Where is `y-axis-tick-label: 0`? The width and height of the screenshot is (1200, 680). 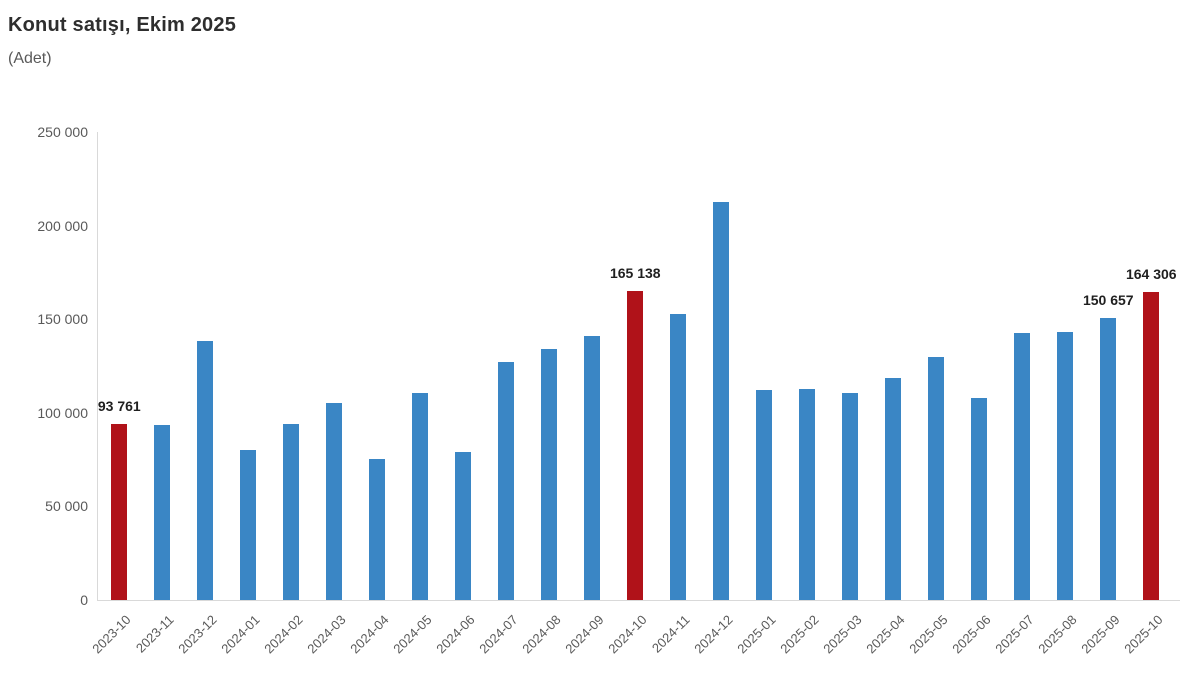
y-axis-tick-label: 0 is located at coordinates (84, 600).